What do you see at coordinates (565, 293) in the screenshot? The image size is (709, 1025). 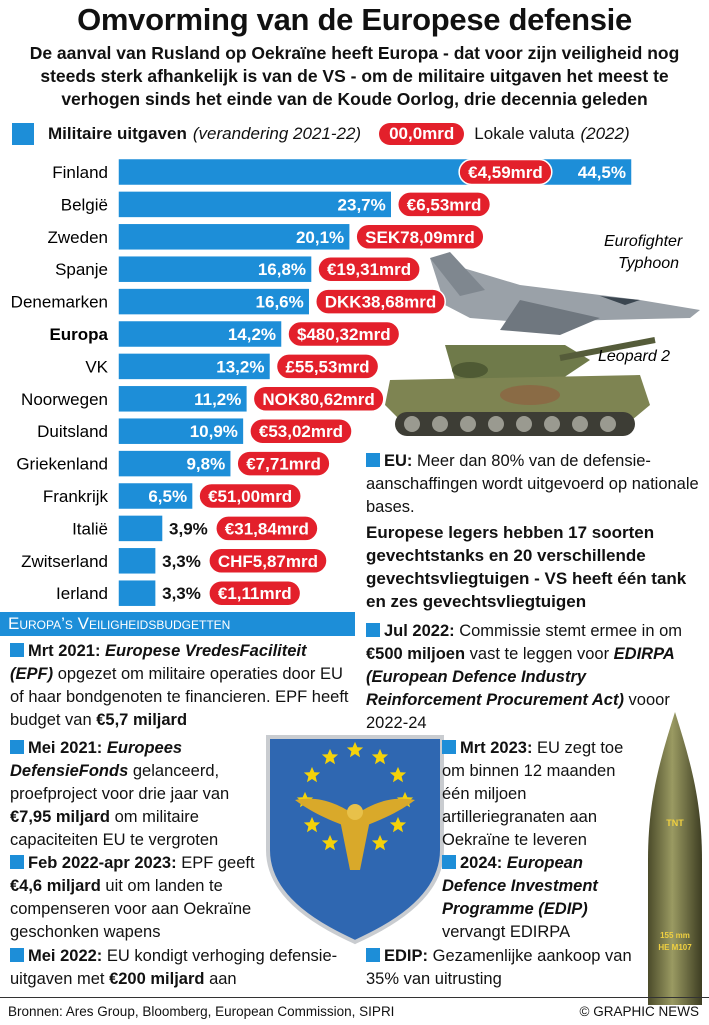 I see `plane-illustration` at bounding box center [565, 293].